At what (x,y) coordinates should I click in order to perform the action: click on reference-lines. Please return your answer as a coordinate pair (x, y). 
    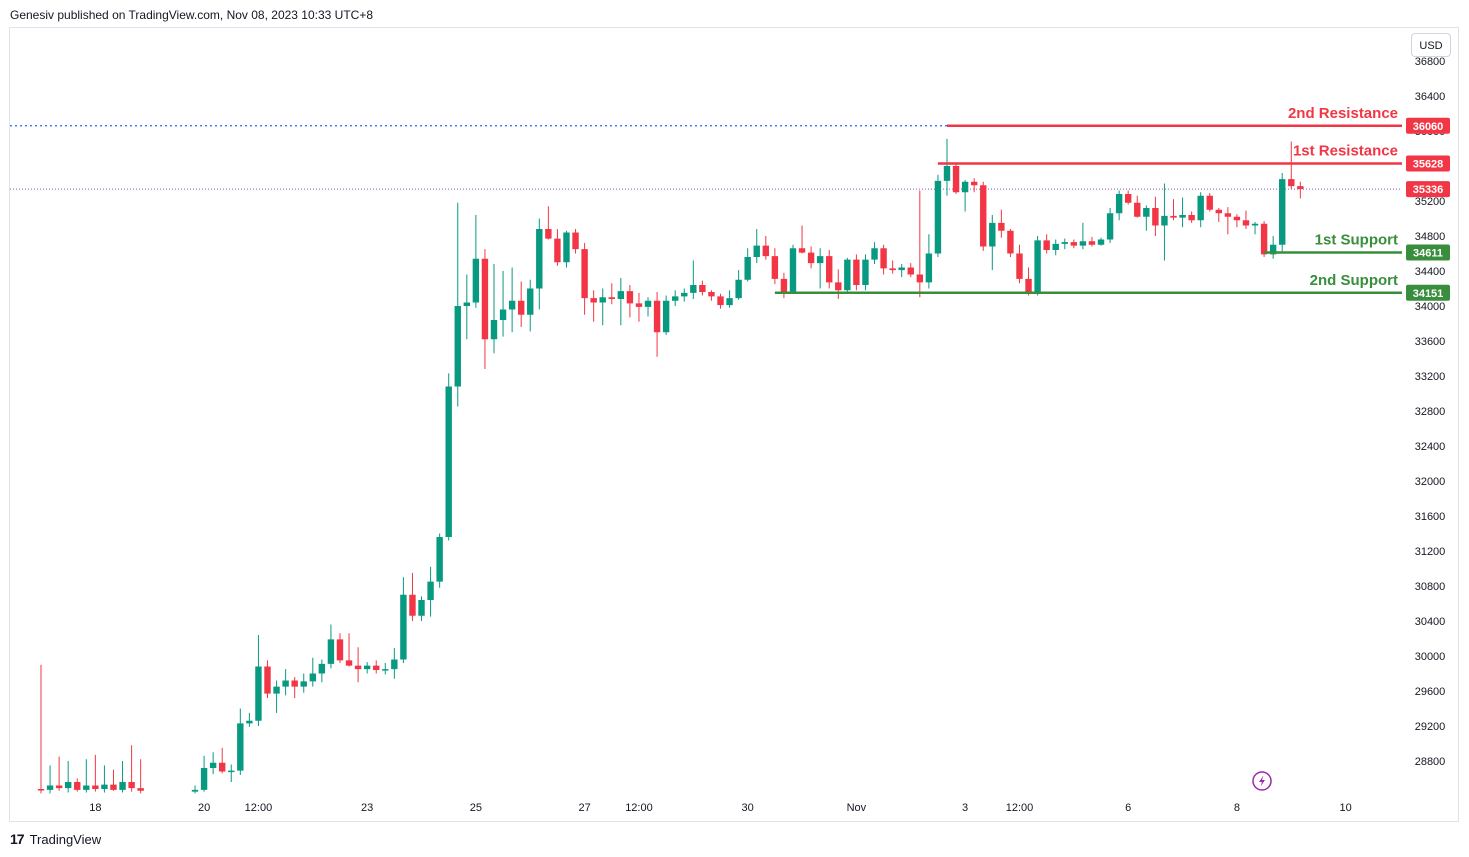
    Looking at the image, I should click on (706, 157).